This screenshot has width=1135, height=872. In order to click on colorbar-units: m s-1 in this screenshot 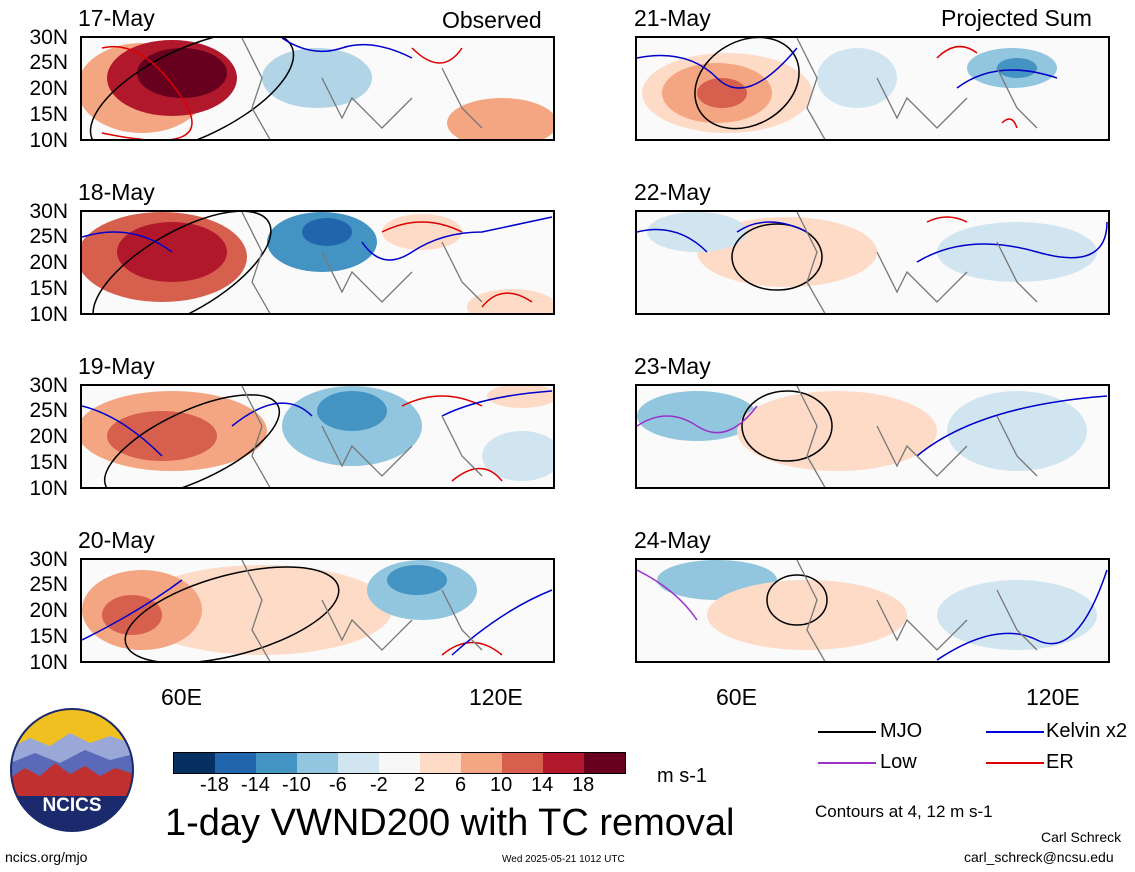, I will do `click(682, 776)`.